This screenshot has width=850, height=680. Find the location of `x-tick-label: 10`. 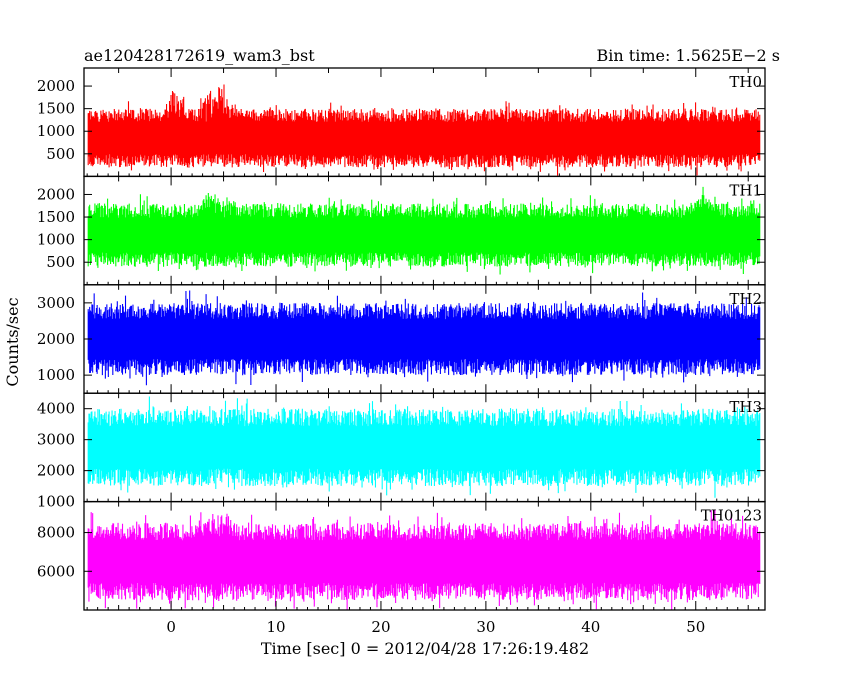

x-tick-label: 10 is located at coordinates (275, 627).